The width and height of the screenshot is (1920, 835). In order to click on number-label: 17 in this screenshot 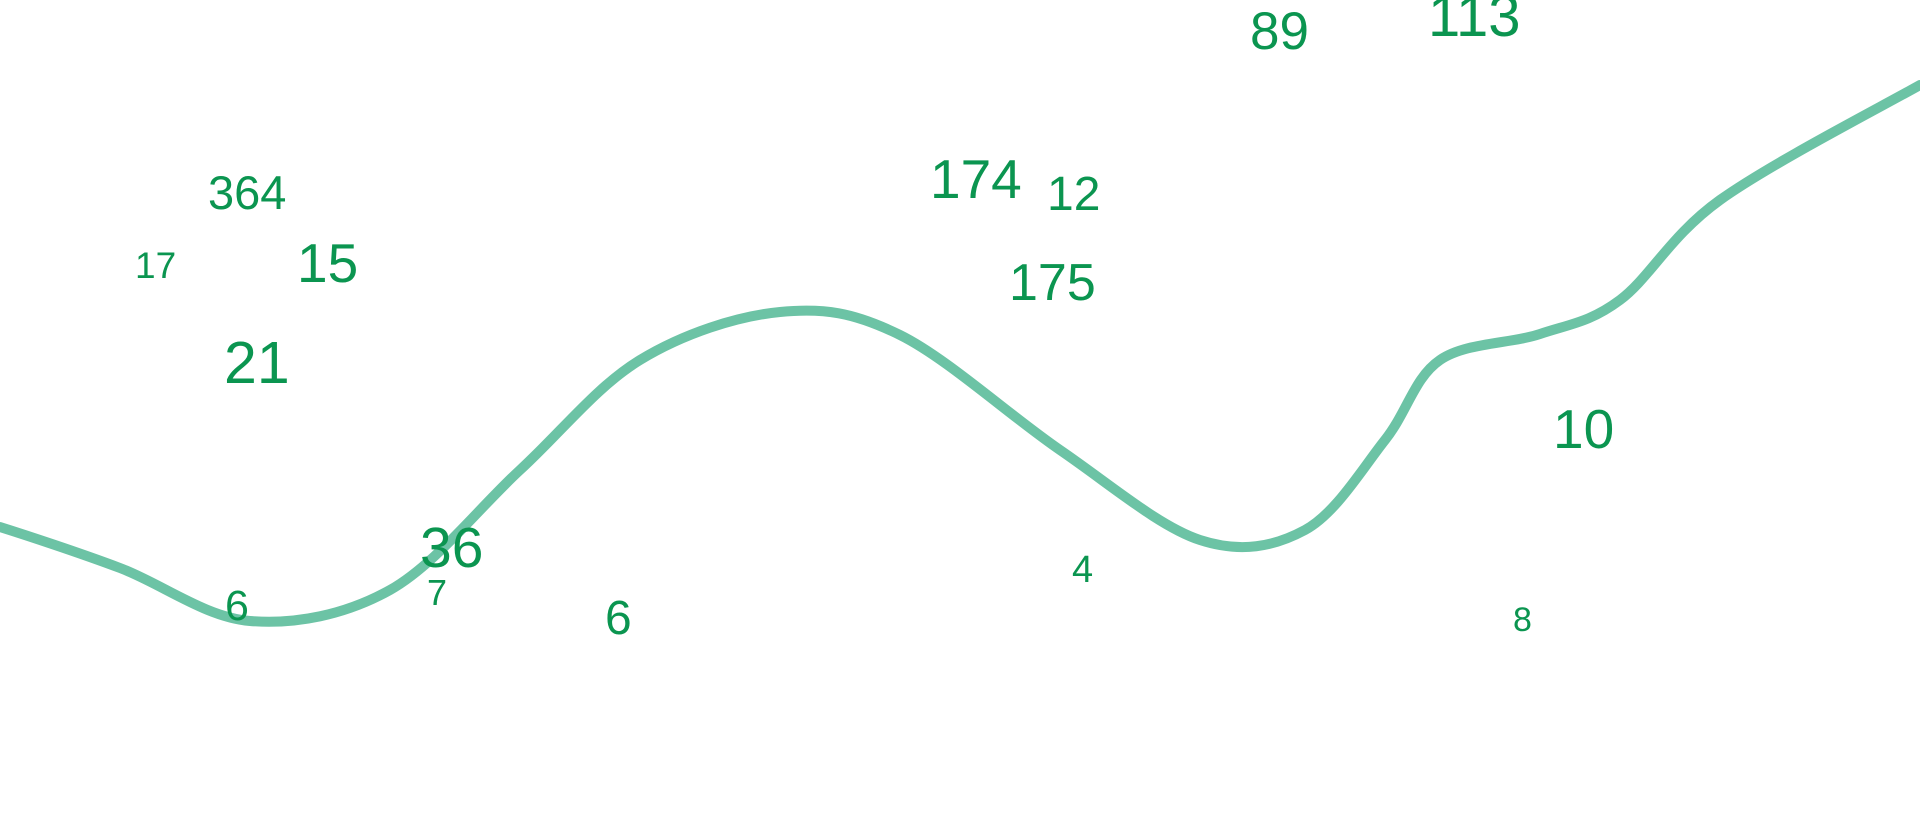, I will do `click(156, 265)`.